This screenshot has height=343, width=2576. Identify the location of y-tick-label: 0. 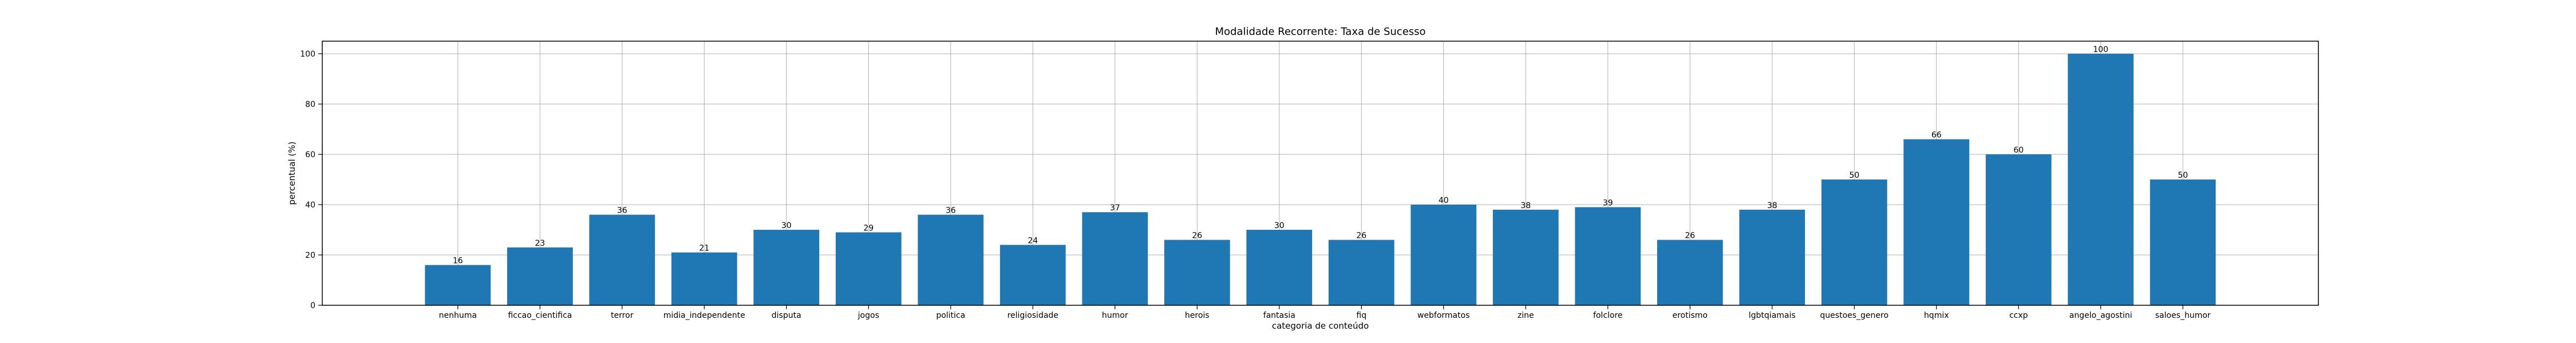
(312, 305).